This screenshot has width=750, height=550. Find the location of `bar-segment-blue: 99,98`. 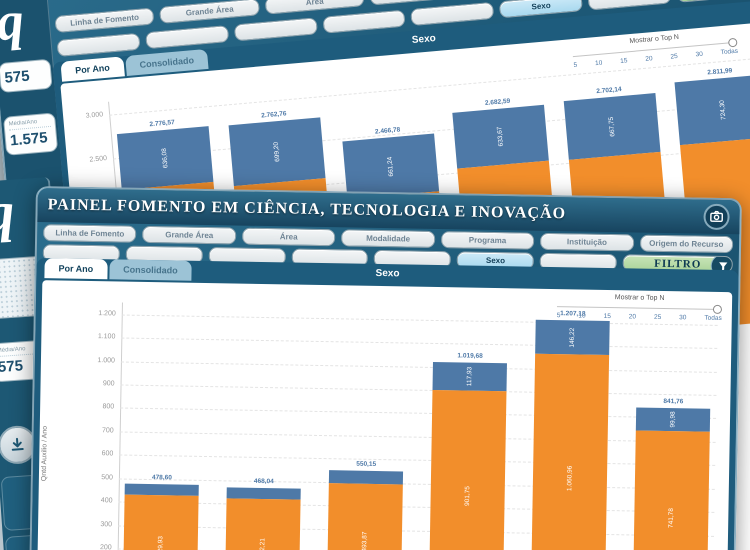

bar-segment-blue: 99,98 is located at coordinates (673, 419).